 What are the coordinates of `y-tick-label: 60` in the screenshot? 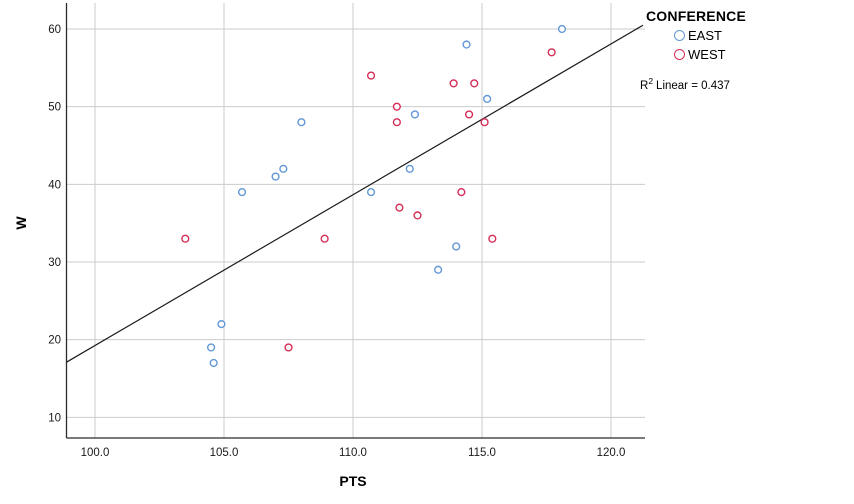 It's located at (54, 30).